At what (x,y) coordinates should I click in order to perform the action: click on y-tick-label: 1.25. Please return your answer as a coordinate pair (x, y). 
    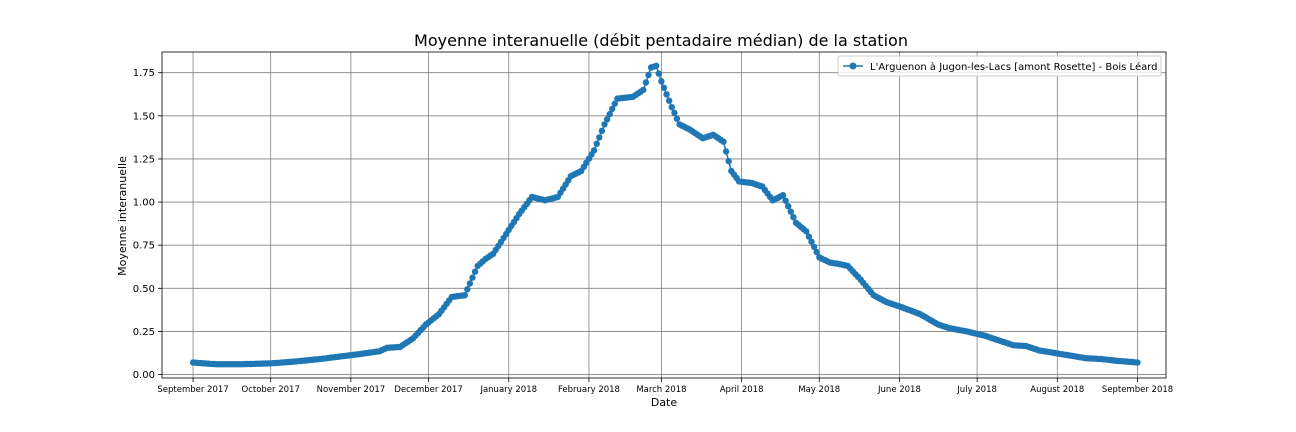
    Looking at the image, I should click on (144, 159).